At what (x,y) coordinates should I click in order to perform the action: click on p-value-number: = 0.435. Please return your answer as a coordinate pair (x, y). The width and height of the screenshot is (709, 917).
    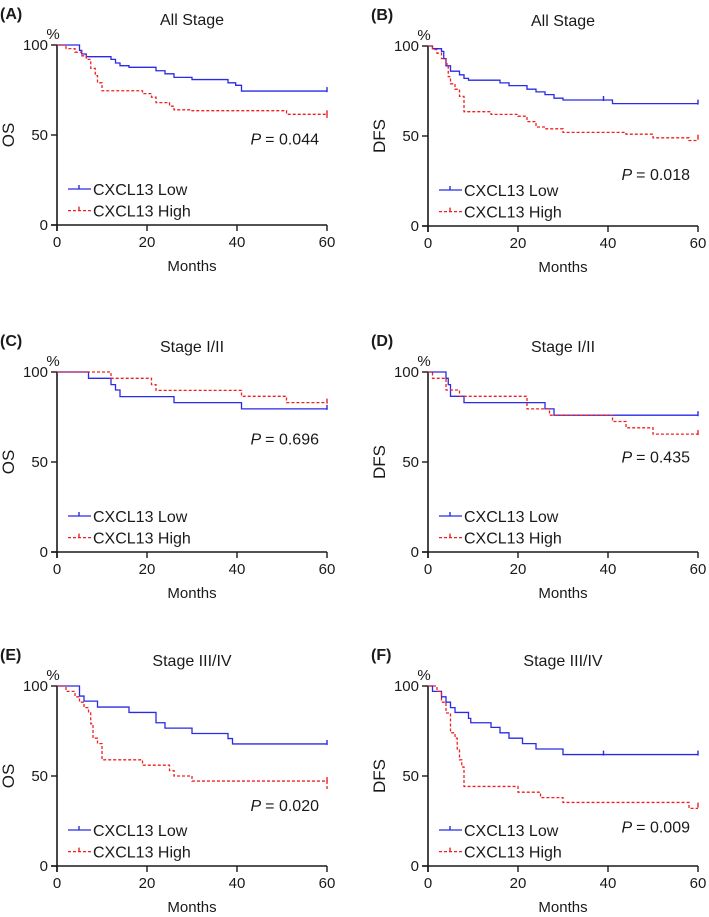
    Looking at the image, I should click on (663, 458).